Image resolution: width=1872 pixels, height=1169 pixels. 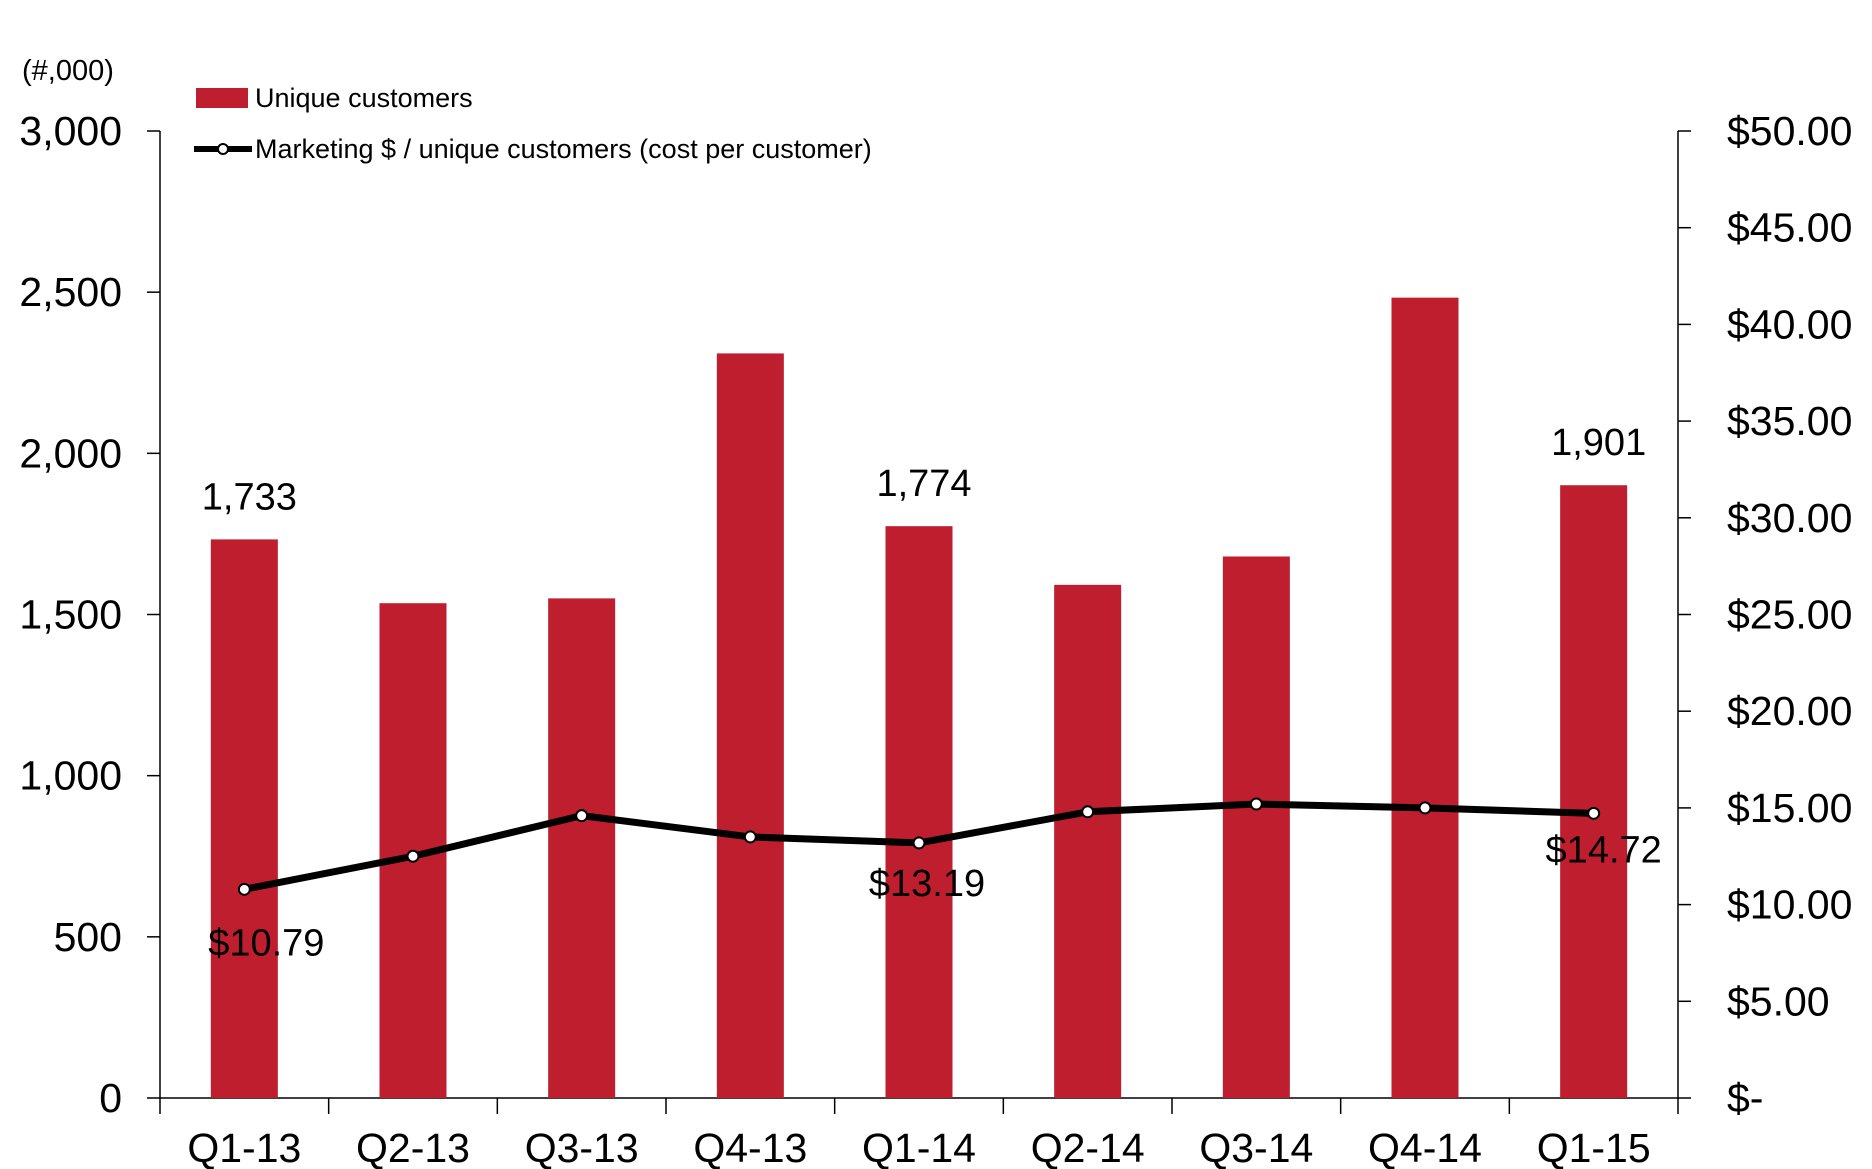 What do you see at coordinates (1598, 443) in the screenshot?
I see `bar-value-label: 1,901` at bounding box center [1598, 443].